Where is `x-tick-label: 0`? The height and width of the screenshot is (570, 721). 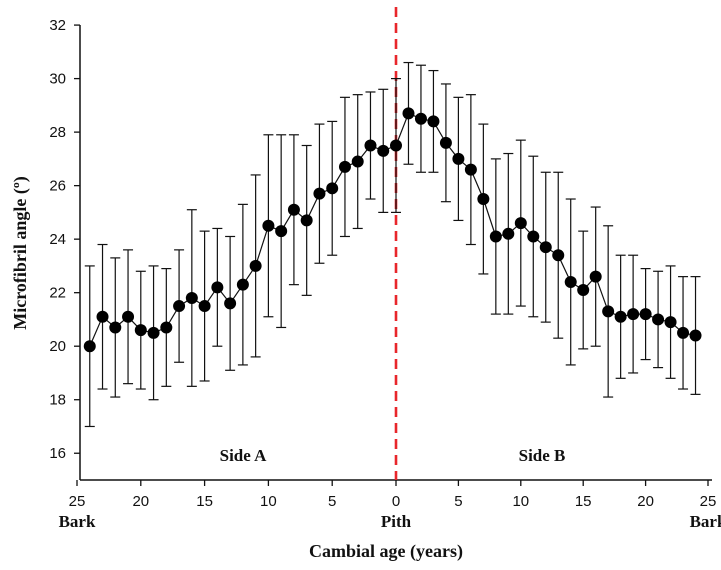
x-tick-label: 0 is located at coordinates (396, 501).